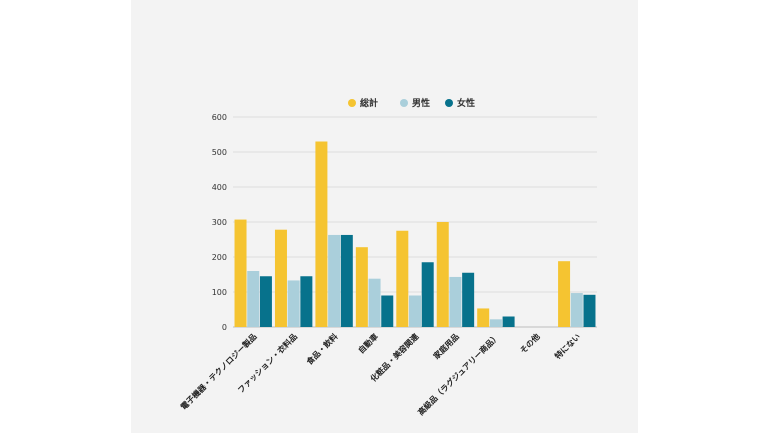 The image size is (770, 433). I want to click on x-tick-label: 高級品（ラグジュアリー商品）, so click(459, 374).